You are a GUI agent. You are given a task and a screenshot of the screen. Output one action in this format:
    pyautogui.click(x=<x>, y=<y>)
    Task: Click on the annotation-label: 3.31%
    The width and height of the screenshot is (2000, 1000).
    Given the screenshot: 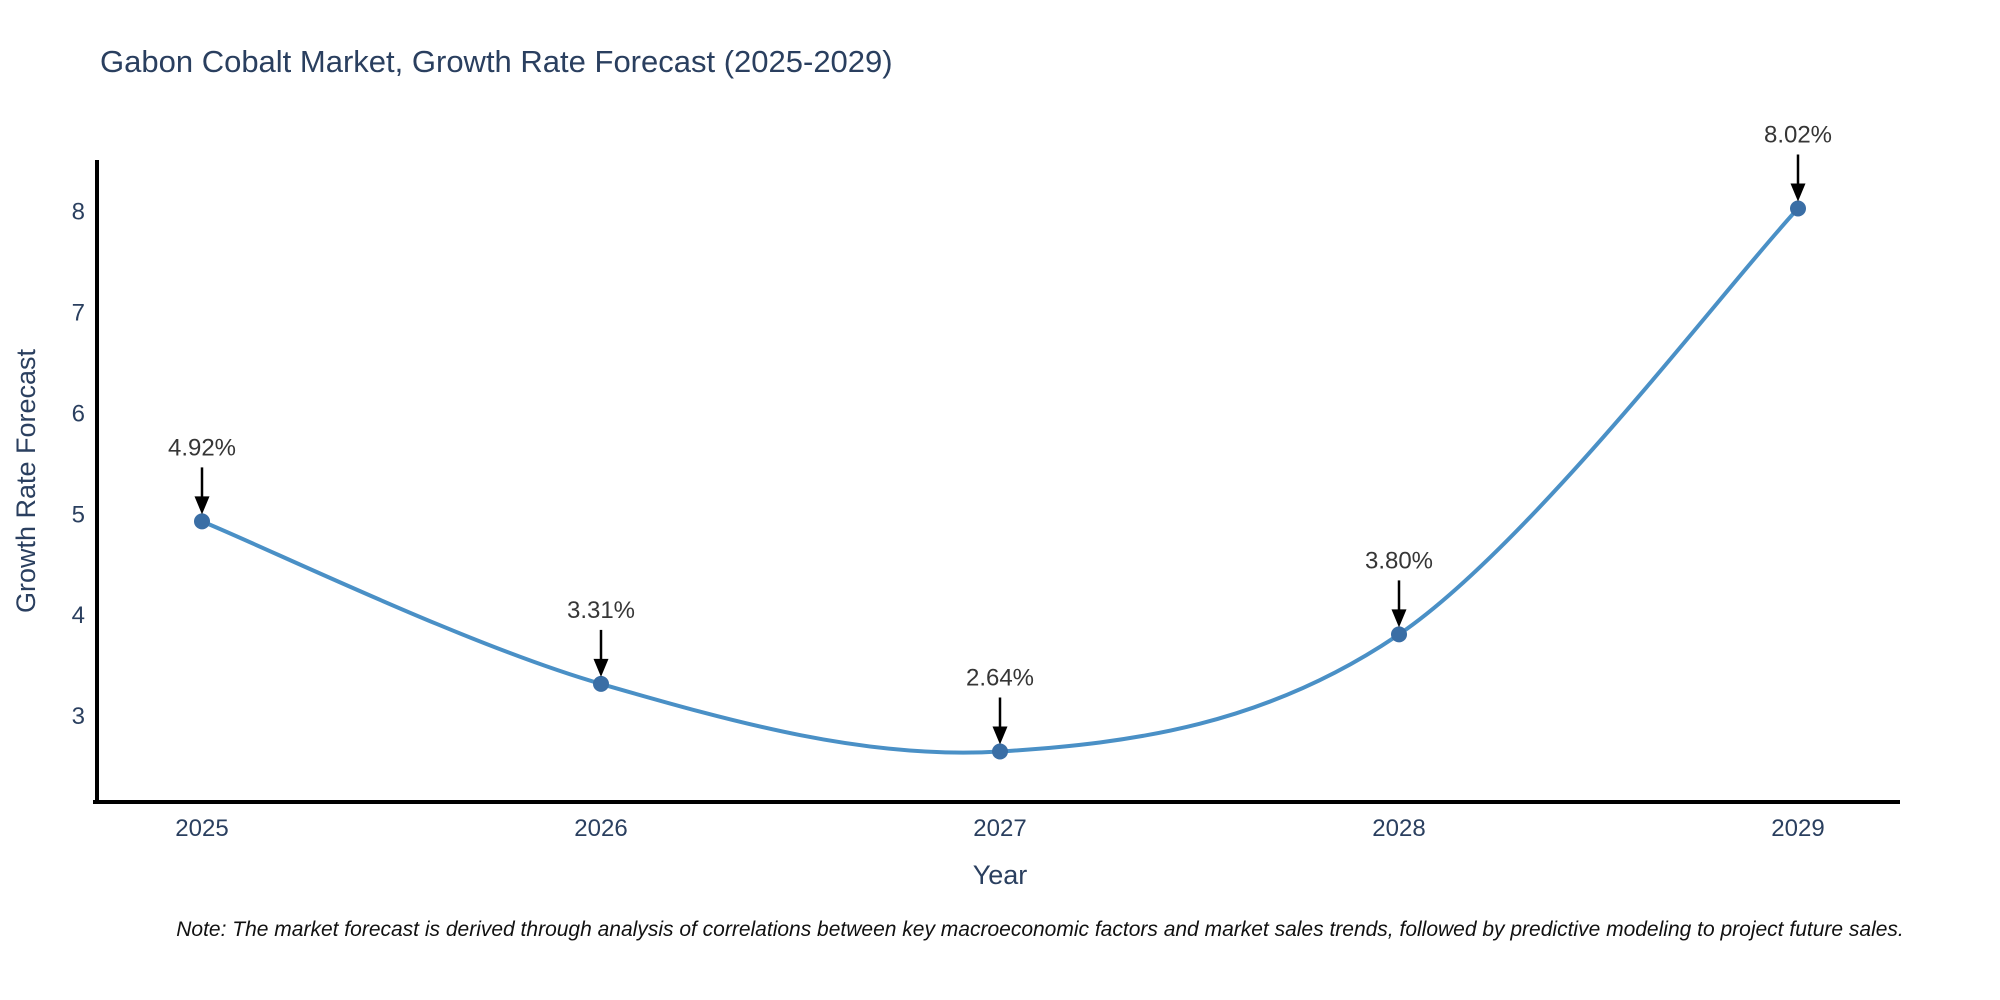 What is the action you would take?
    pyautogui.click(x=601, y=610)
    